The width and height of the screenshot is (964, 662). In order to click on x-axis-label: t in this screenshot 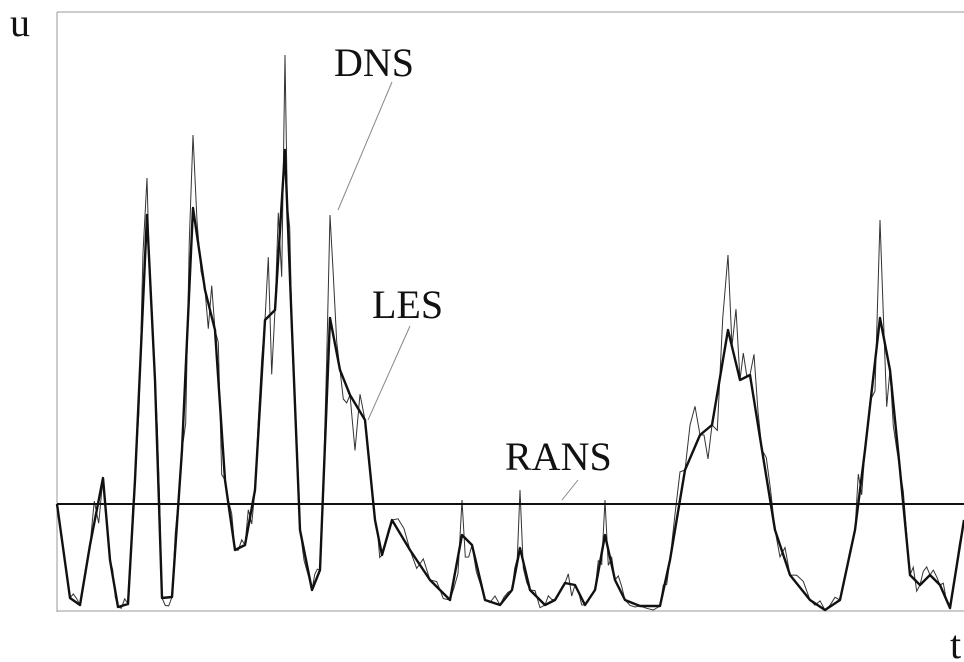, I will do `click(955, 642)`.